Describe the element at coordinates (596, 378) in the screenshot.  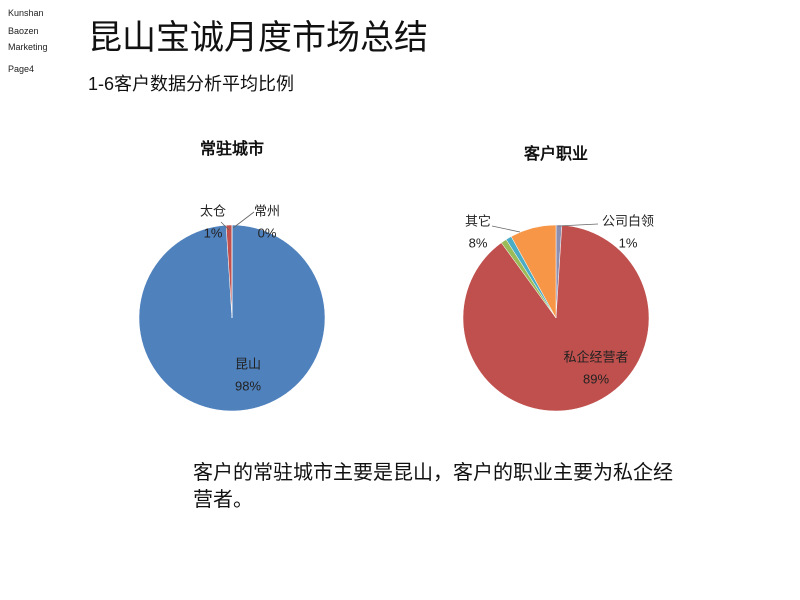
I see `value-label: 89%` at that location.